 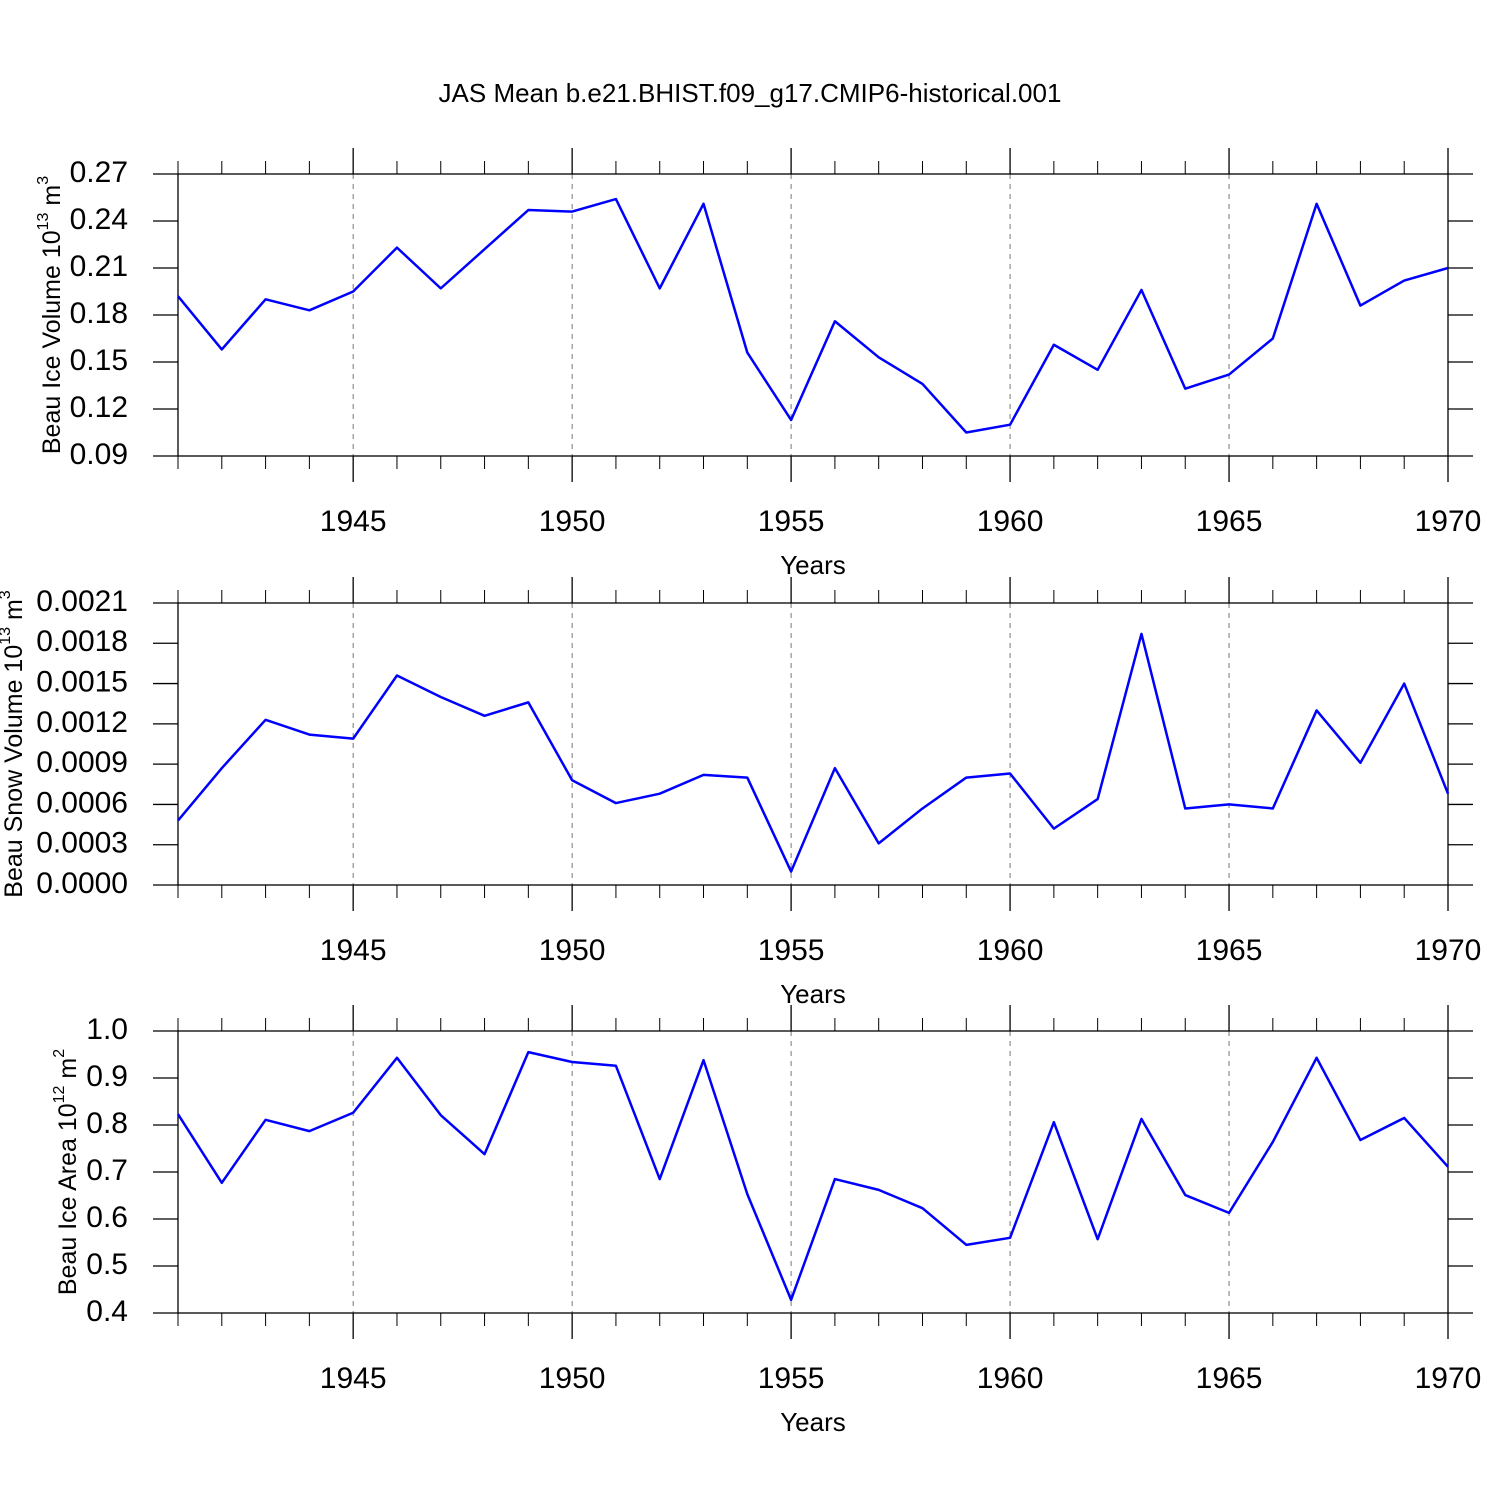 What do you see at coordinates (82, 722) in the screenshot?
I see `y-tick-label: 0.0012` at bounding box center [82, 722].